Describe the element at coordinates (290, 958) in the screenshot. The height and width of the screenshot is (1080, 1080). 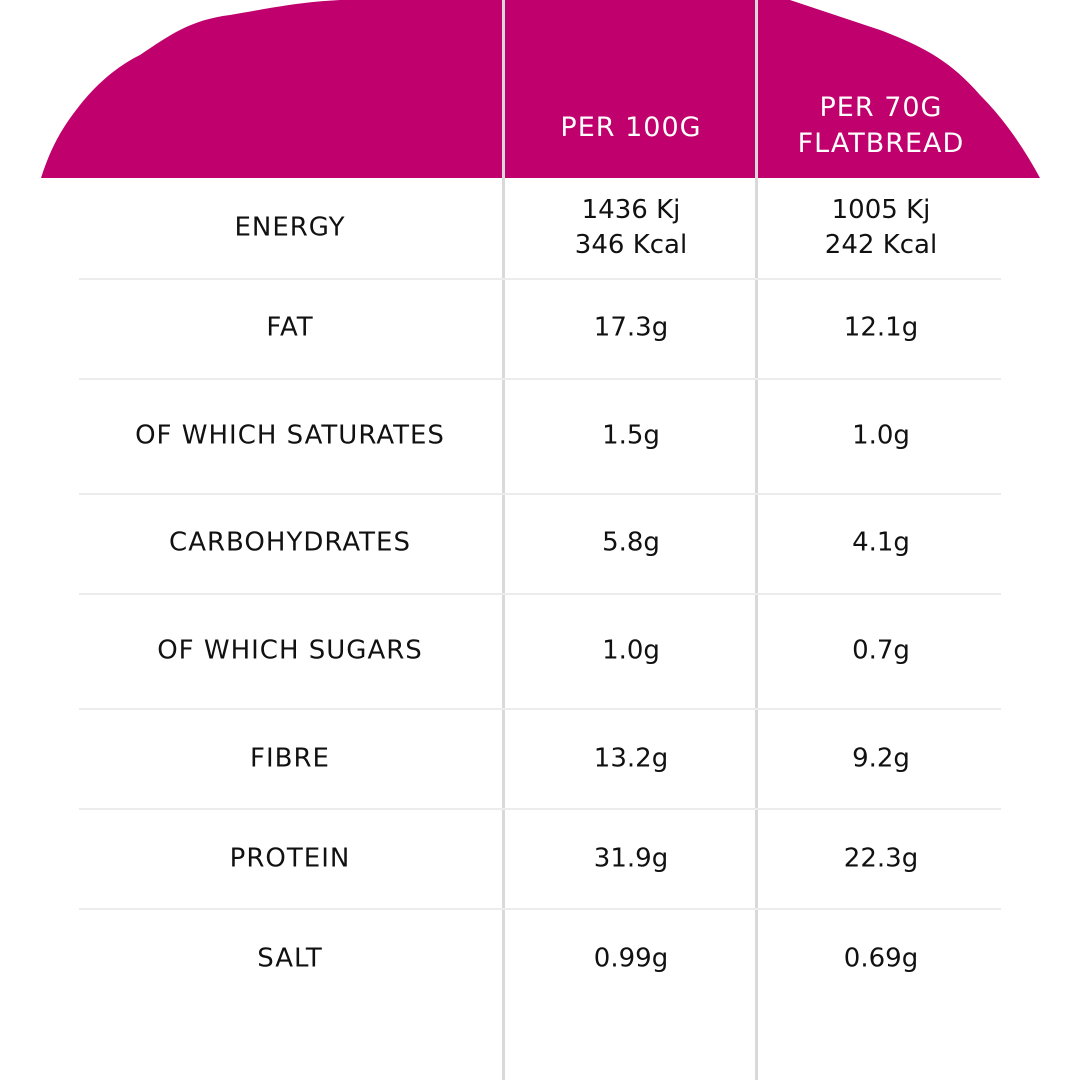
I see `row-label: SALT` at that location.